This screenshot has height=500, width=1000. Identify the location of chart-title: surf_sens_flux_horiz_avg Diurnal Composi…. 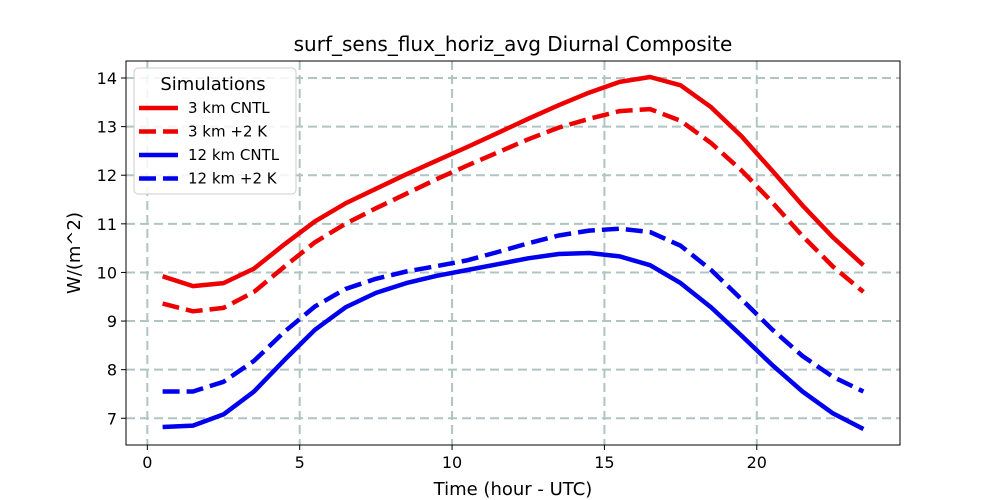
(513, 44).